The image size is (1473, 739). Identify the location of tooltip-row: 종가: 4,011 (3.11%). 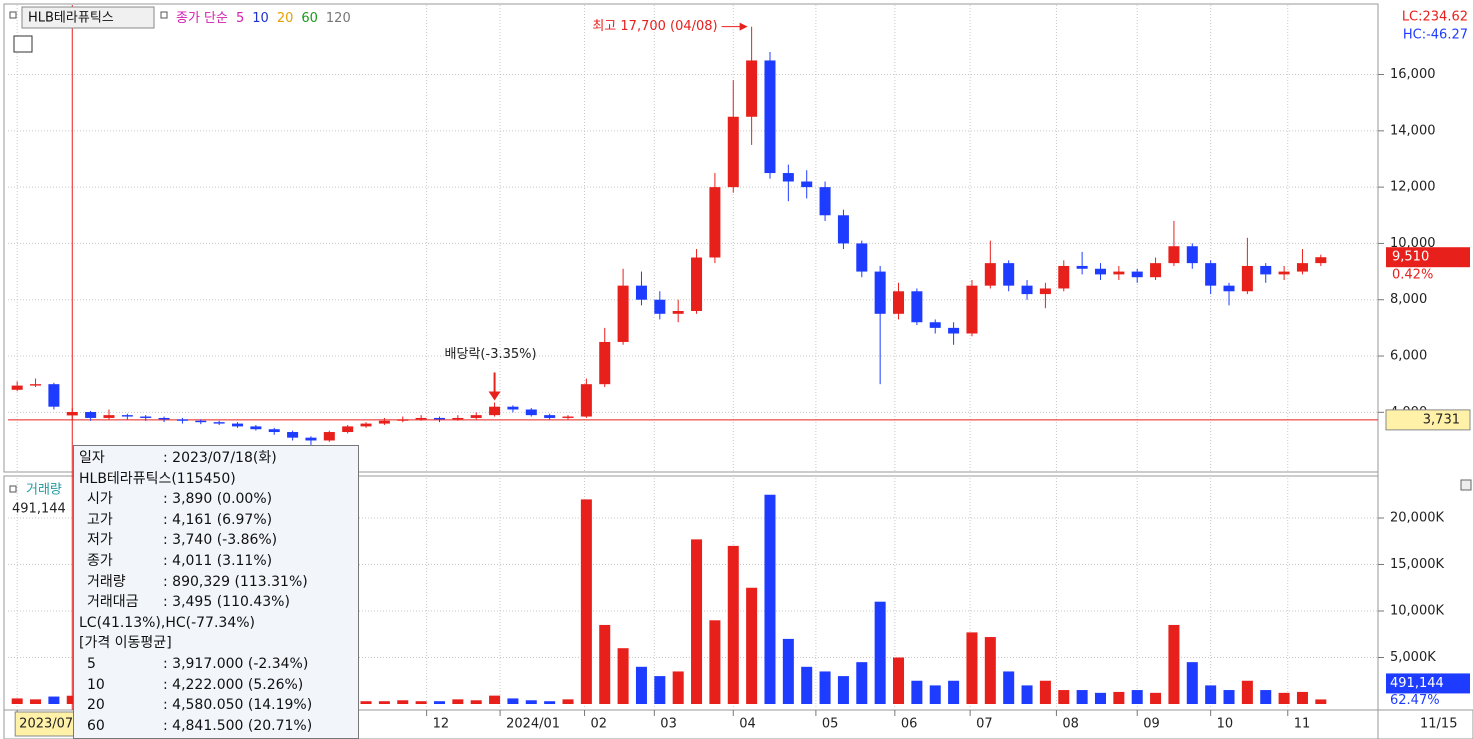
(216, 561).